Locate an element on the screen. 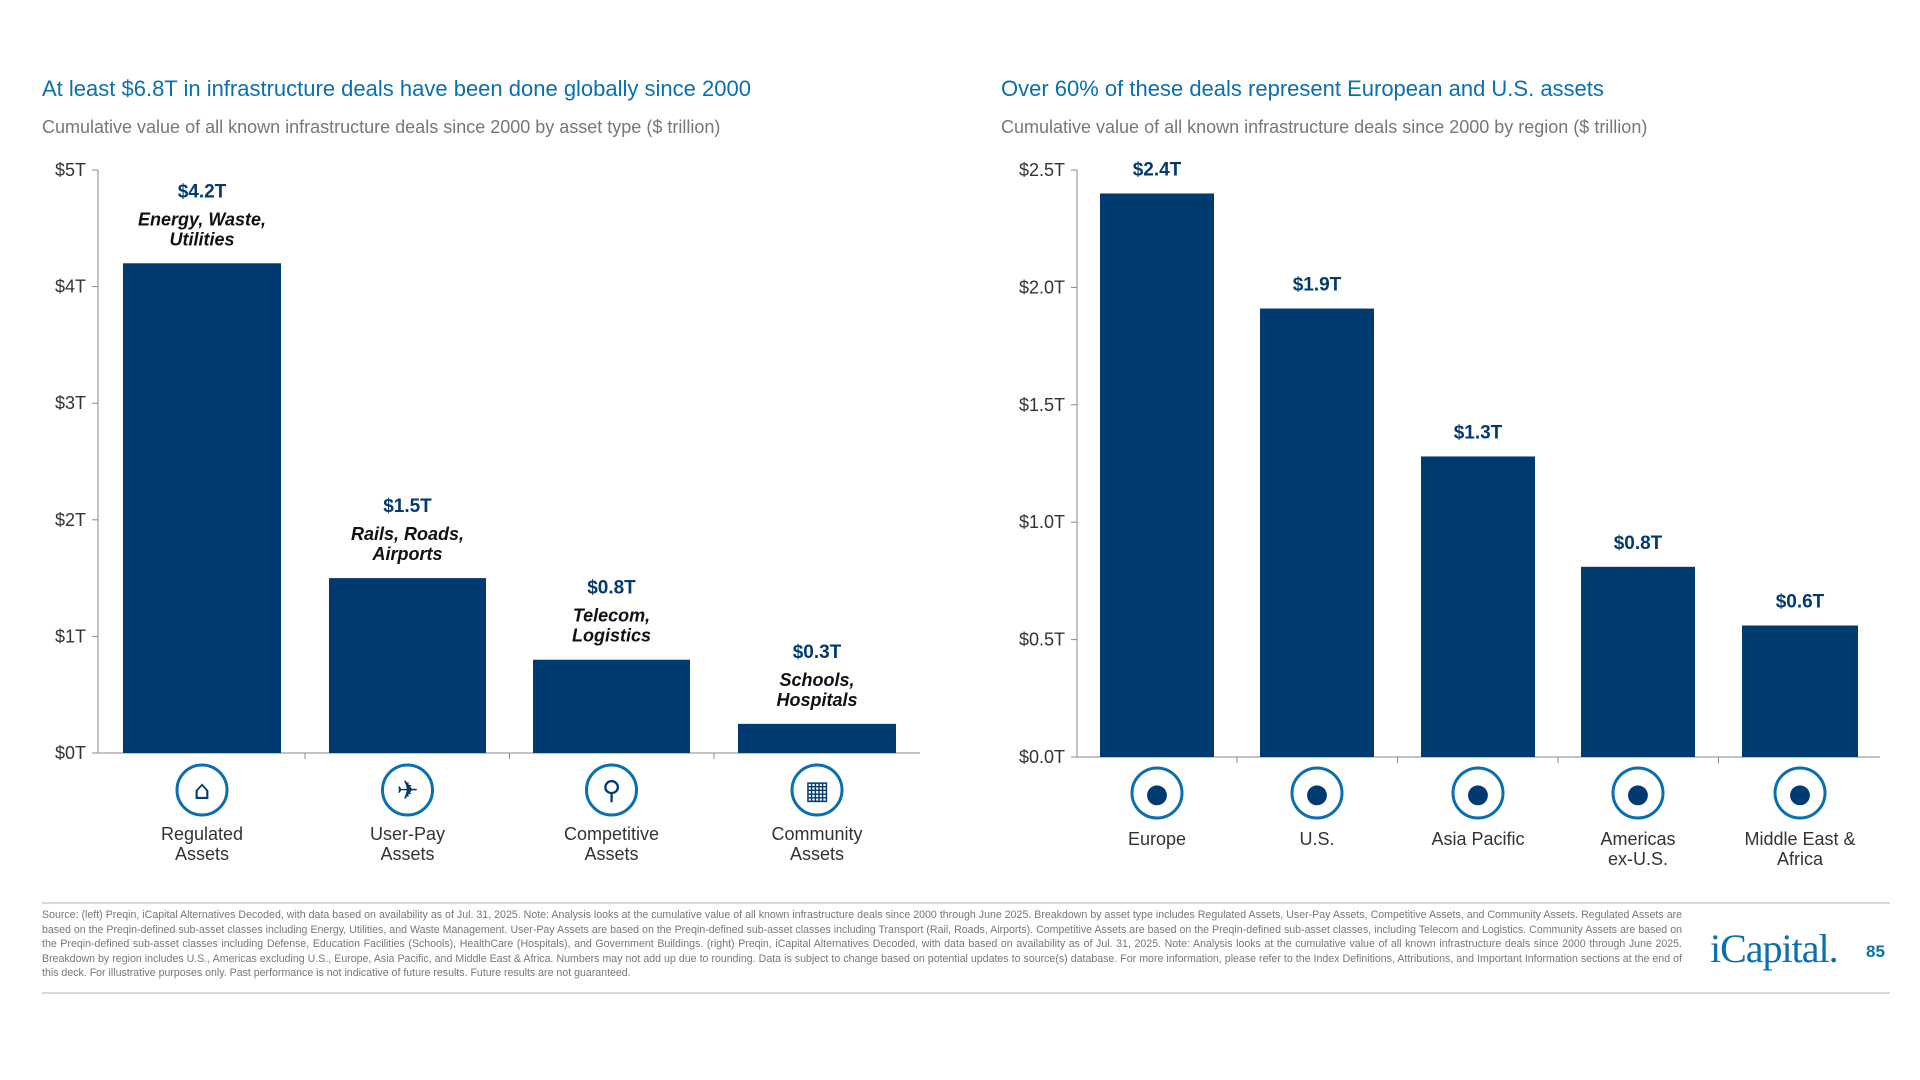 The height and width of the screenshot is (1080, 1920). page-number: 85 is located at coordinates (1875, 951).